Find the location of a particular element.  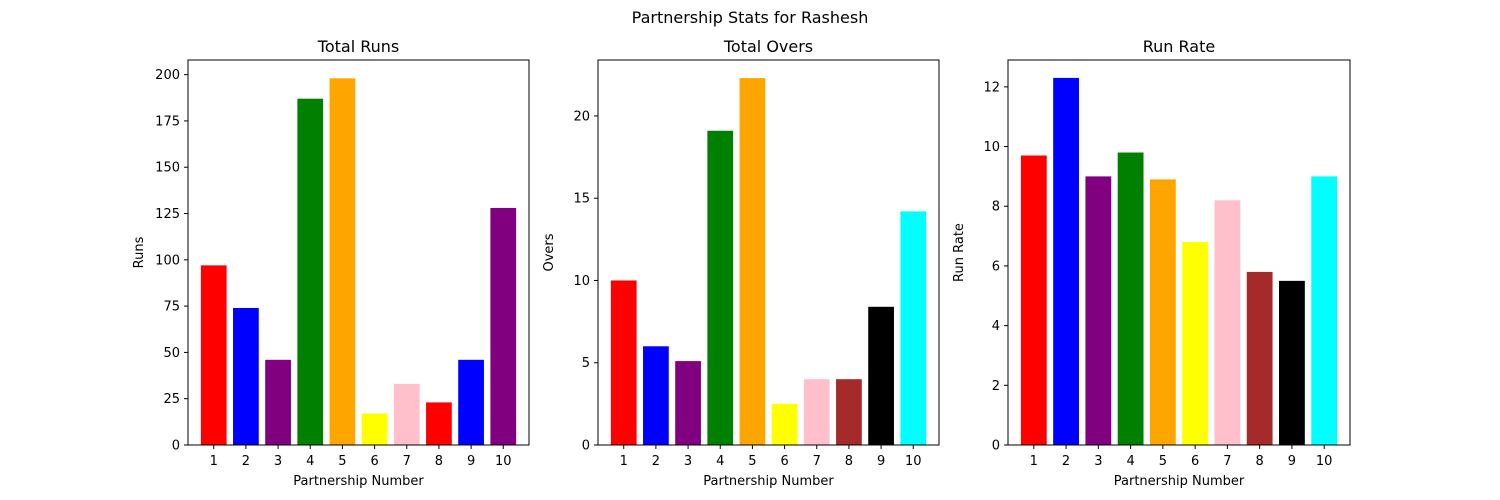

run-rate-ytick-label: 2 is located at coordinates (996, 386).